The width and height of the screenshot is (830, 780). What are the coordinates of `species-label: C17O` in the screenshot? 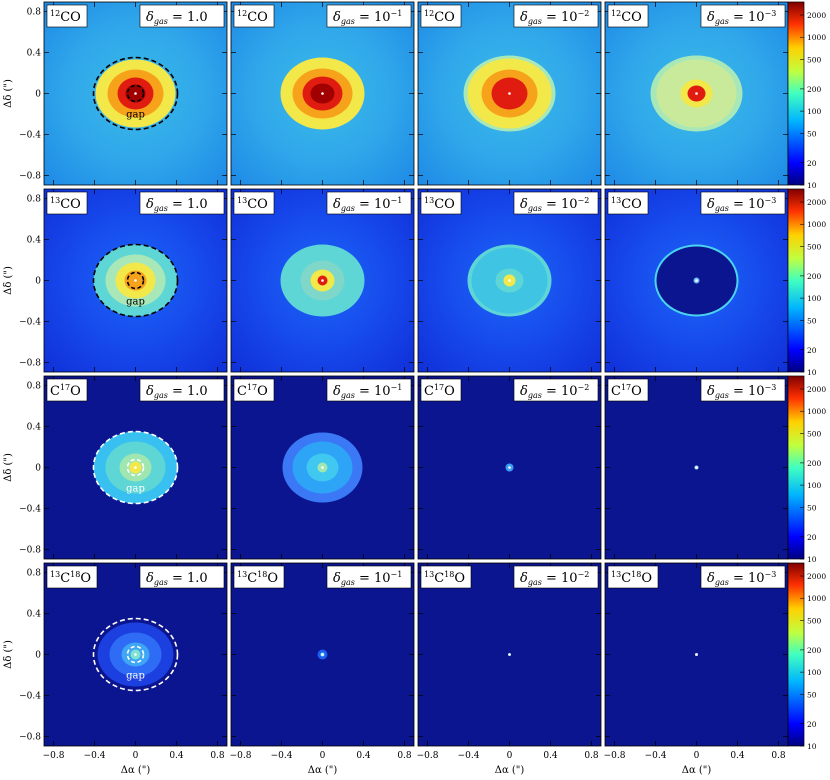 It's located at (252, 391).